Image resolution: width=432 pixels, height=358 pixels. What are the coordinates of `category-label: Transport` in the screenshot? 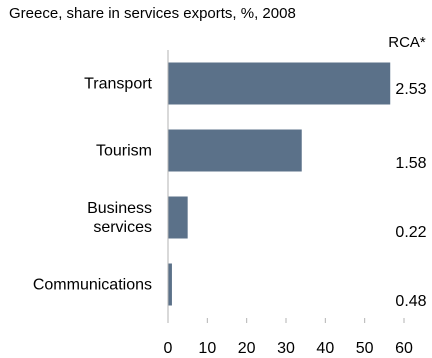 It's located at (118, 84).